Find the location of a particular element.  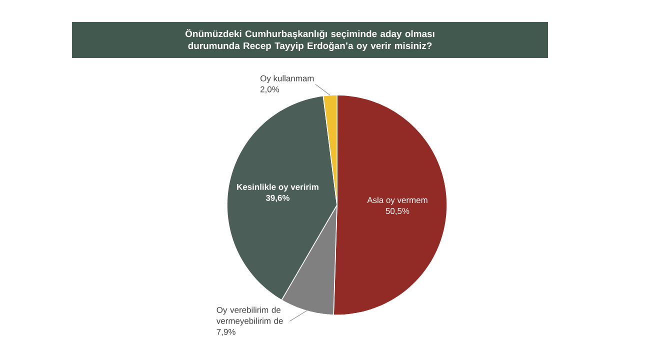

slice-label: Oy verebilirim de vermeyebilirim de is located at coordinates (249, 316).